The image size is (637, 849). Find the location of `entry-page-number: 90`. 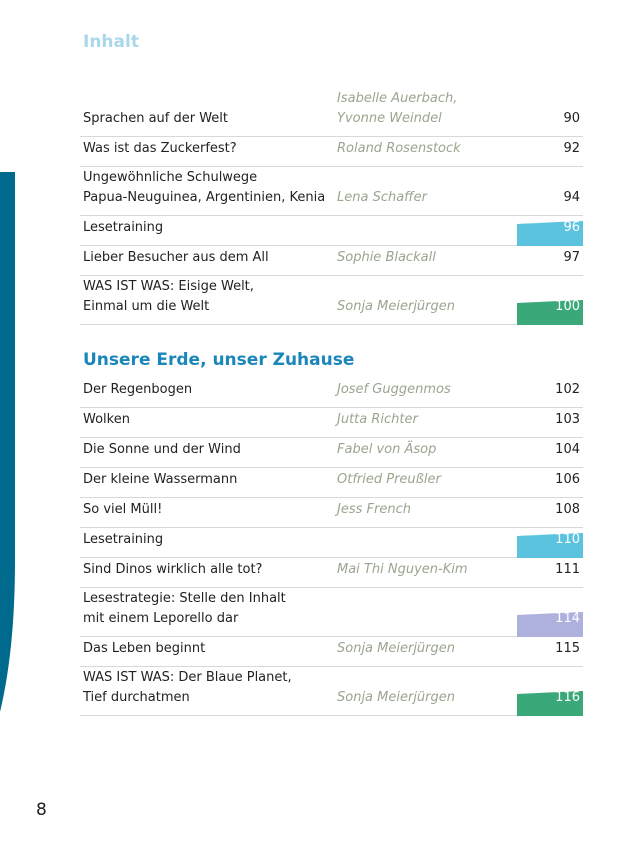

entry-page-number: 90 is located at coordinates (571, 118).